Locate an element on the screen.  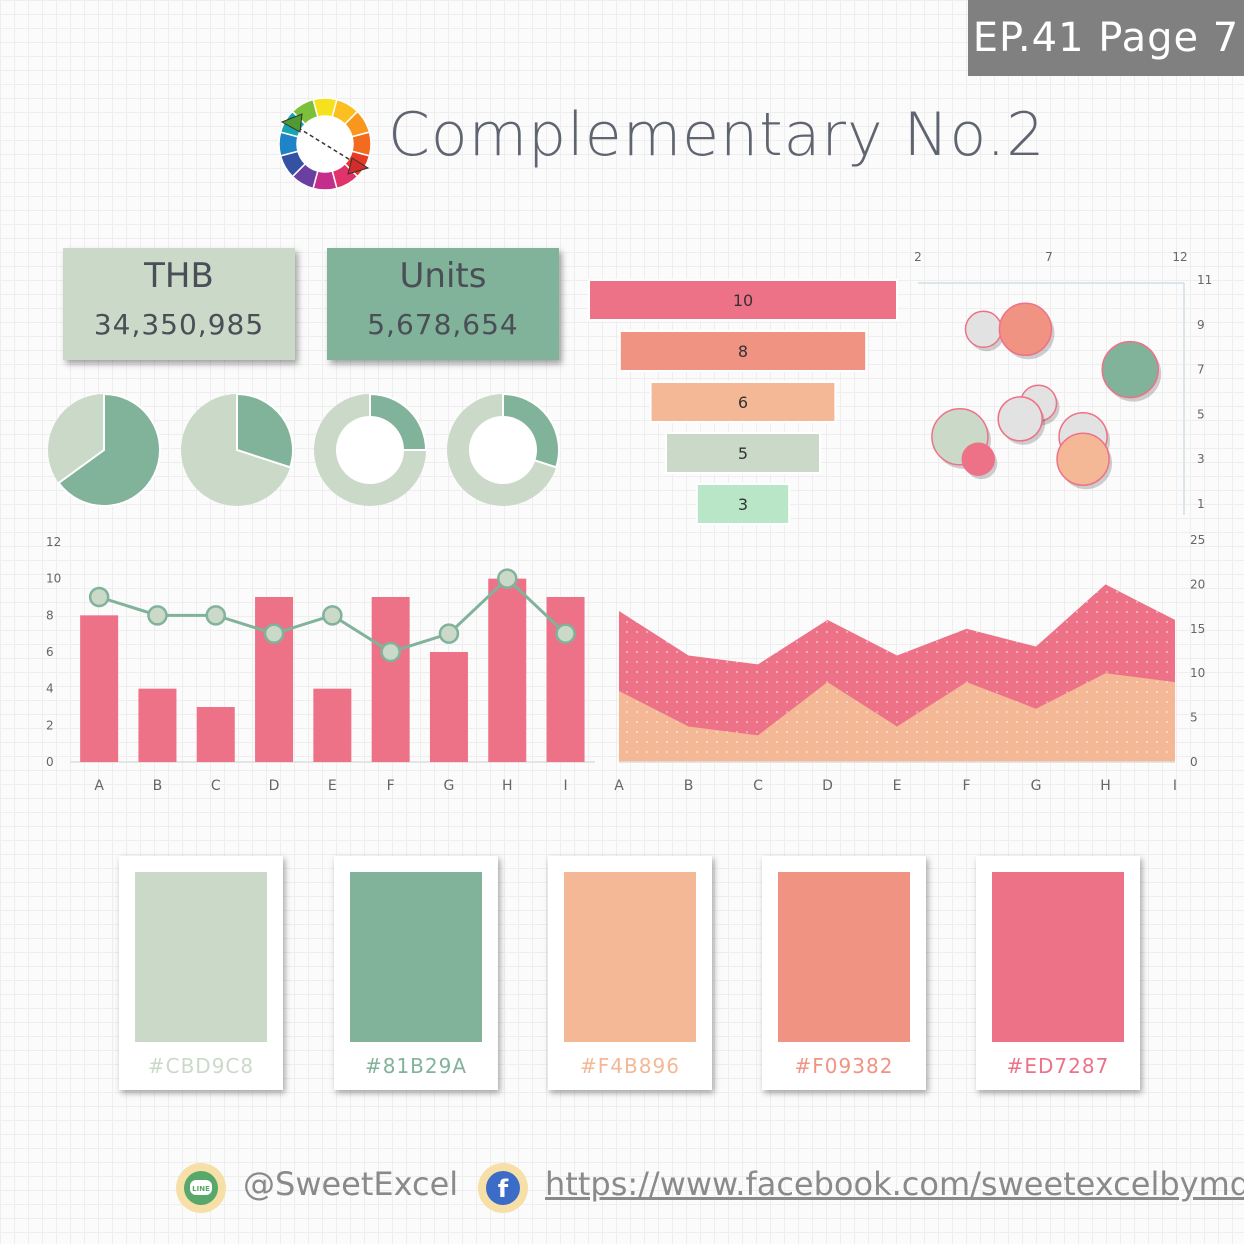
facebook-icon: f is located at coordinates (503, 1188).